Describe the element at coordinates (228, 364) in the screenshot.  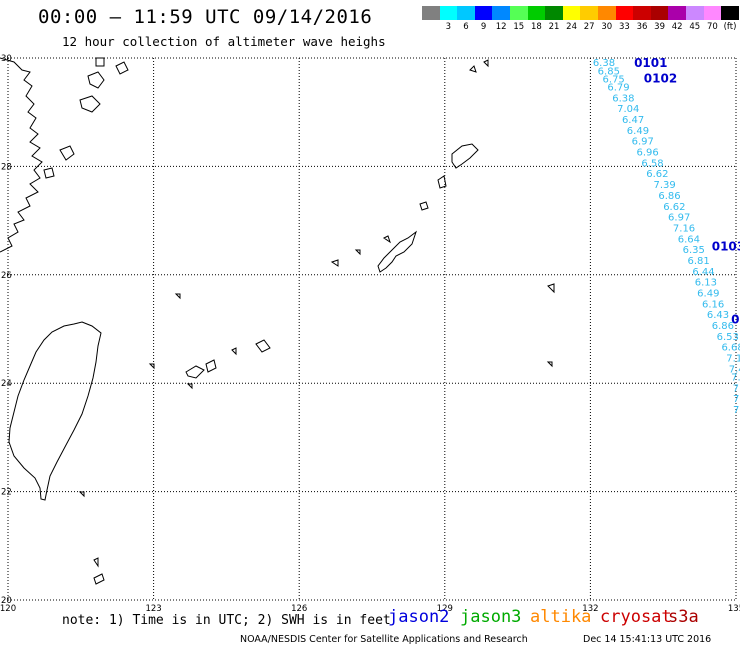
I see `coastline-miyako` at that location.